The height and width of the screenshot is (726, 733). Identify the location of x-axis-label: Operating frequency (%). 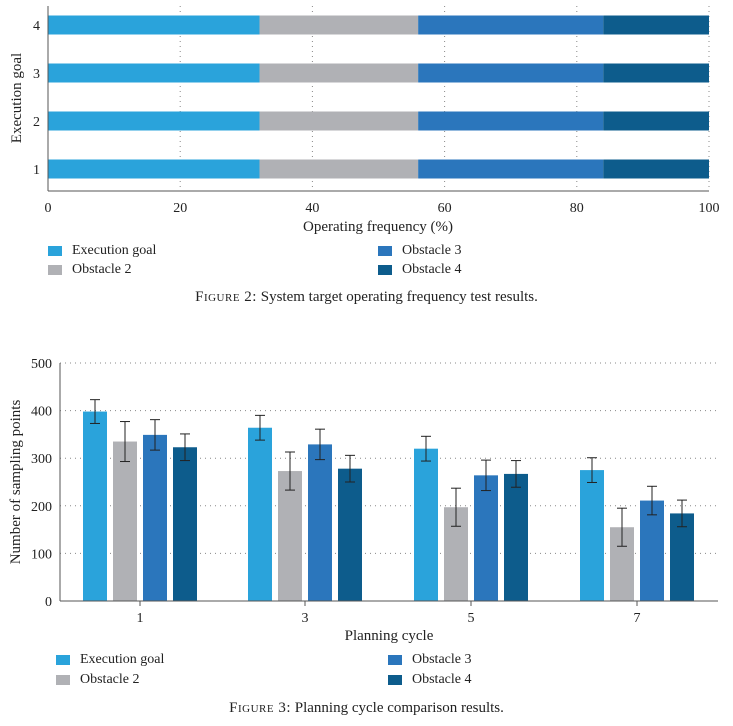
(378, 227).